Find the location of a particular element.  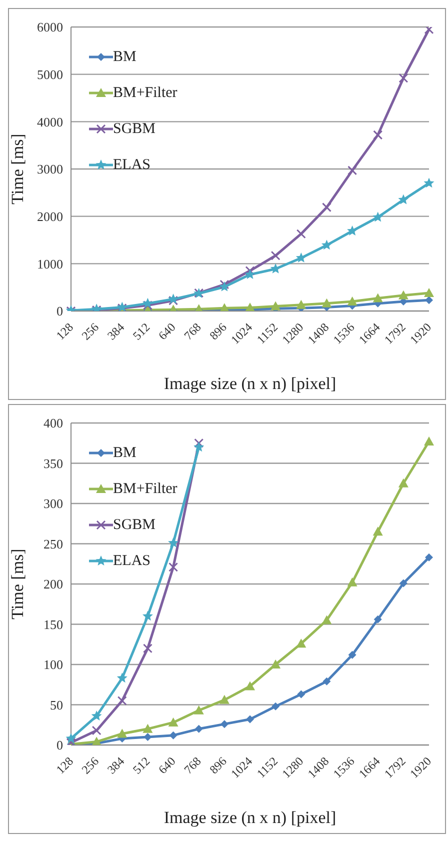

y-tick-label: 250 is located at coordinates (53, 544).